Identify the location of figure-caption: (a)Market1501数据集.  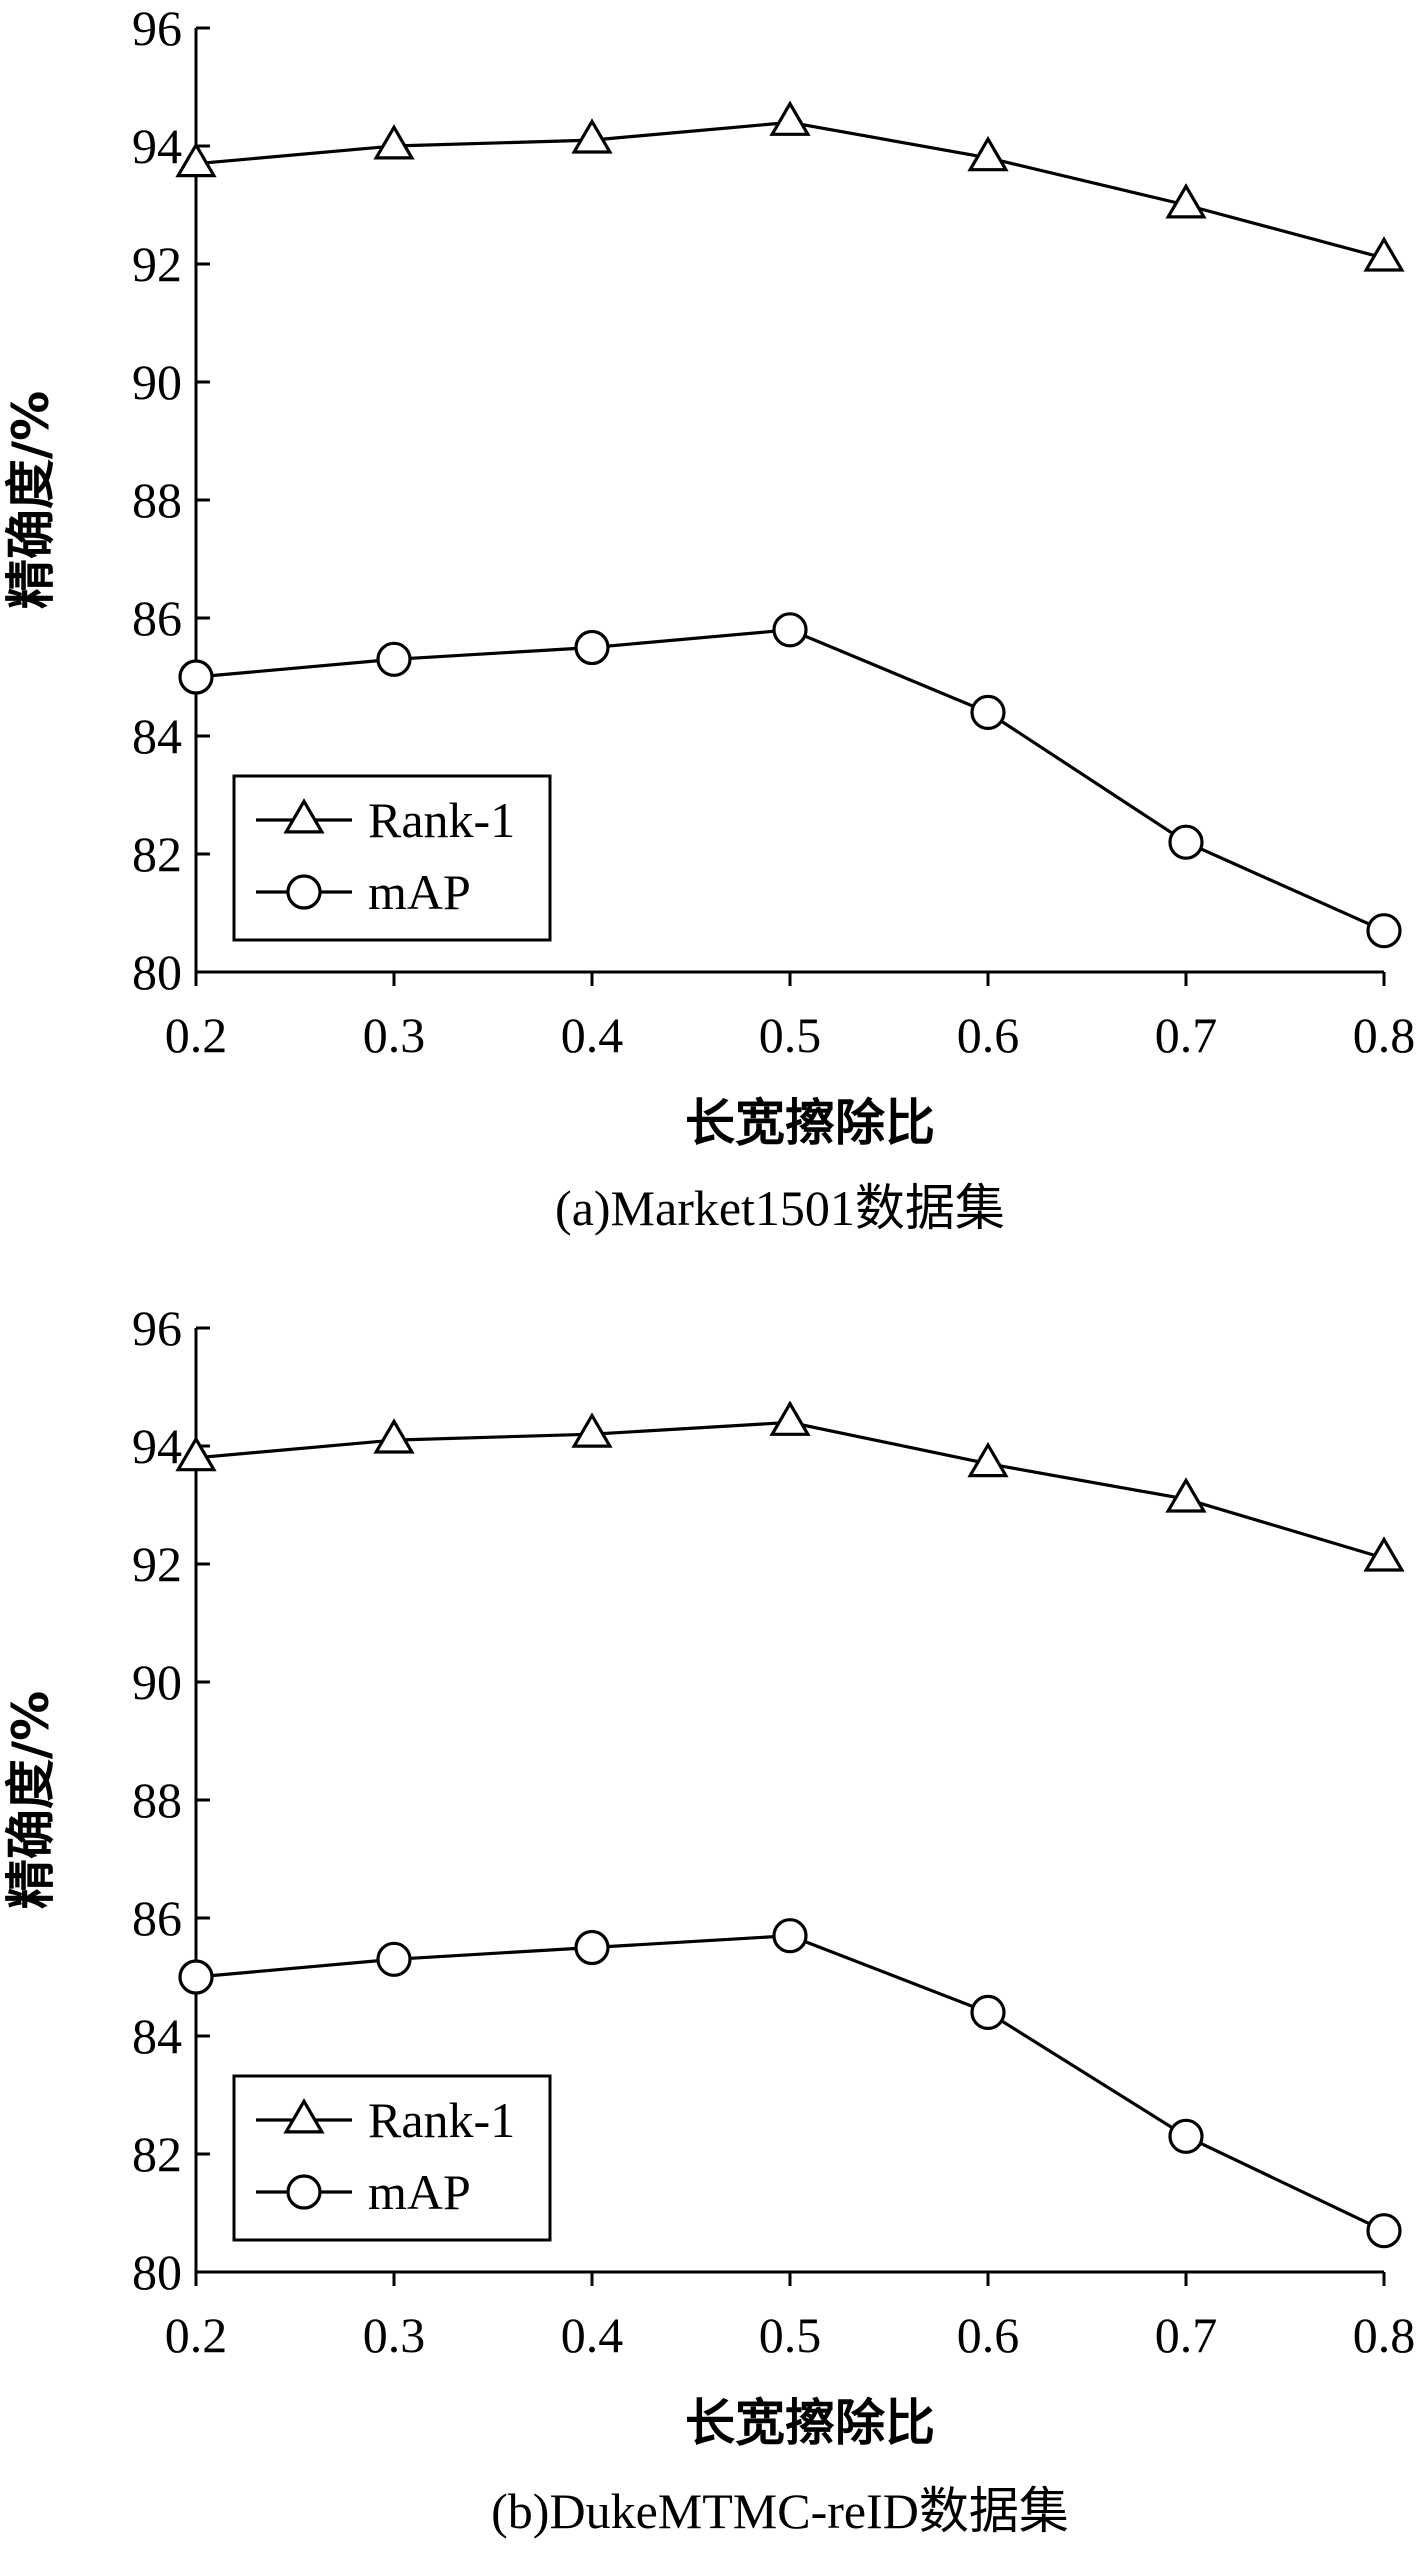
(780, 1208).